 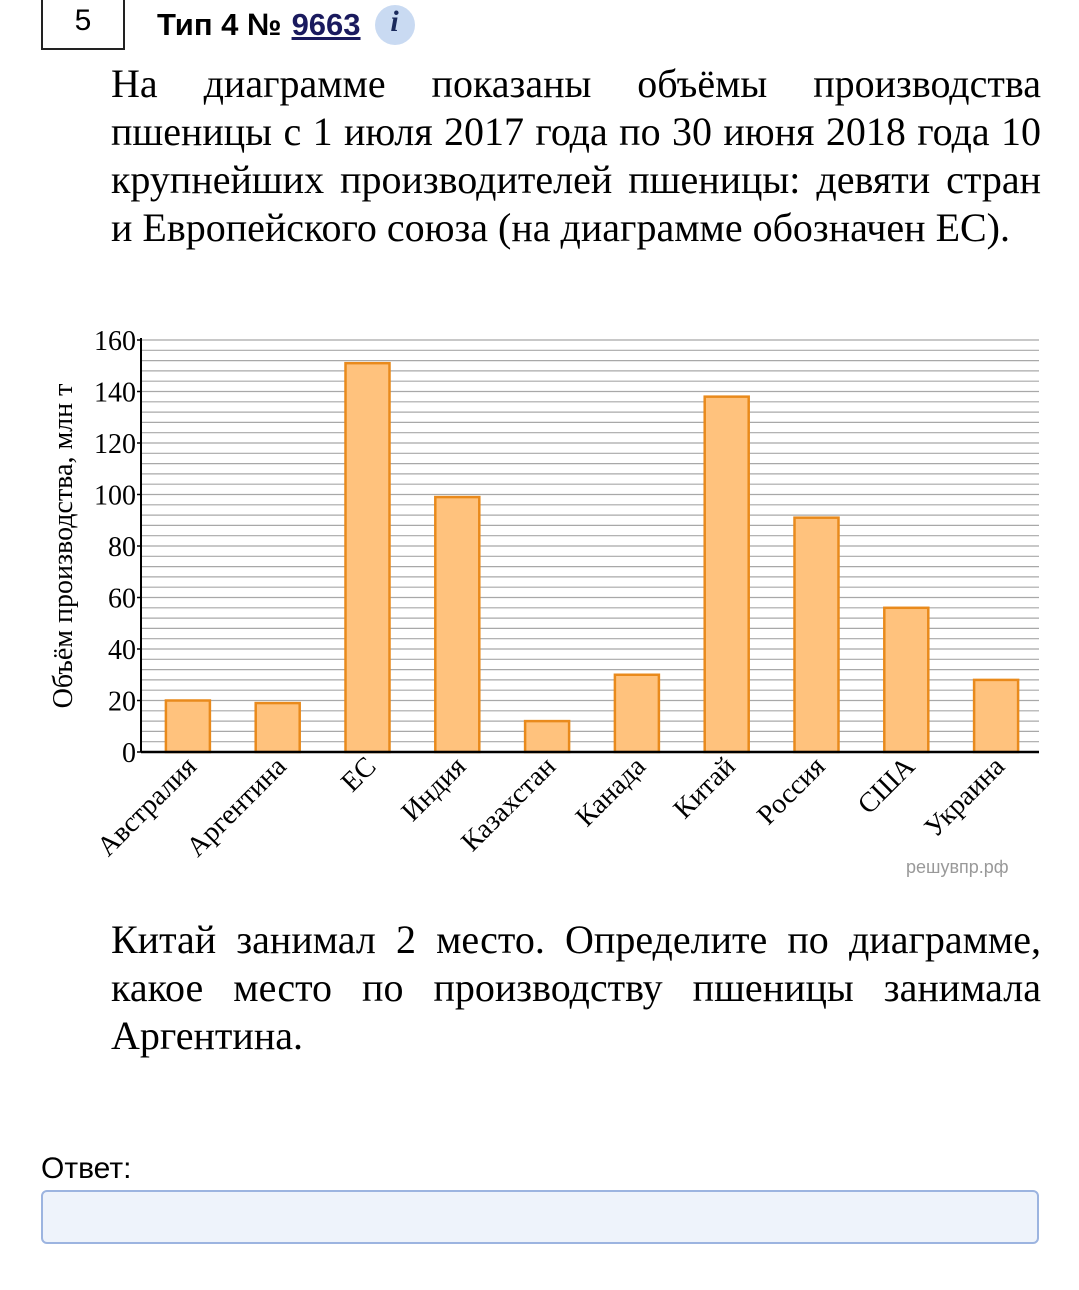 What do you see at coordinates (122, 702) in the screenshot?
I see `y-tick-label: 20` at bounding box center [122, 702].